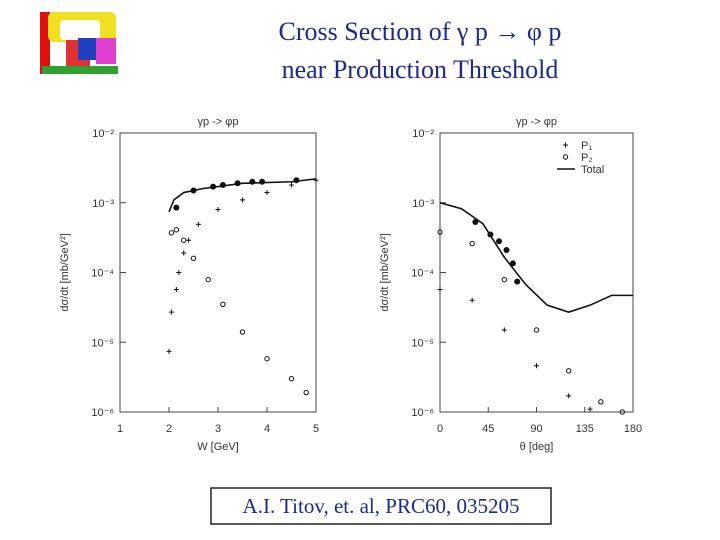  Describe the element at coordinates (586, 146) in the screenshot. I see `legend-label: P₁` at that location.